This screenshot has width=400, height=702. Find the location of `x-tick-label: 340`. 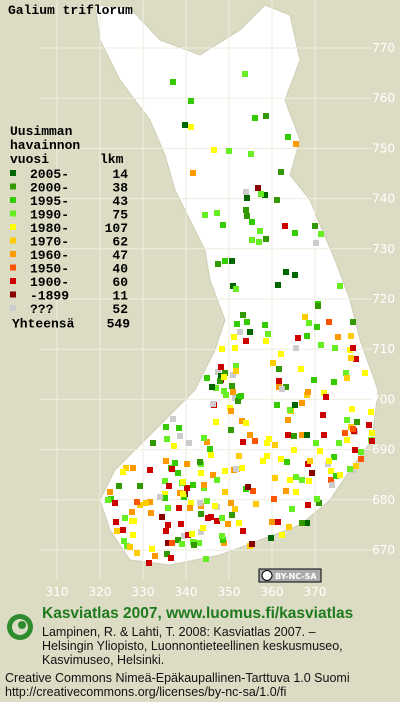

x-tick-label: 340 is located at coordinates (186, 592).